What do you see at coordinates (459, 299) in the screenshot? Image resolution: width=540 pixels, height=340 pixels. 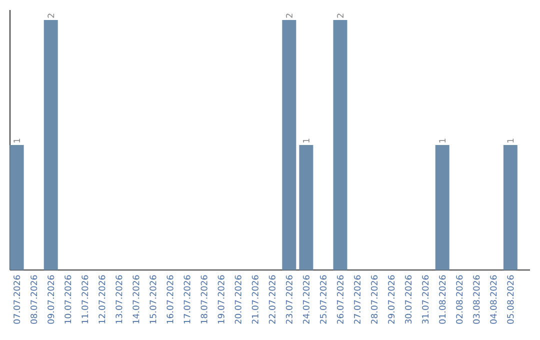 I see `x-tick-label: 02.08.2026` at bounding box center [459, 299].